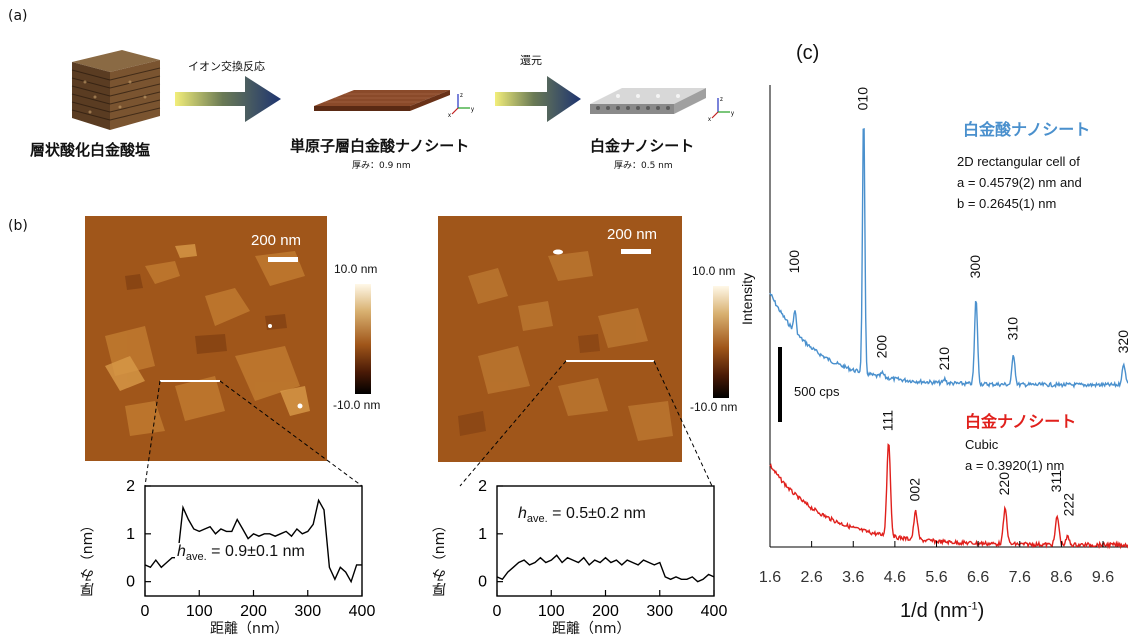 This screenshot has width=1128, height=638. Describe the element at coordinates (1013, 329) in the screenshot. I see `blue-peak-label: 310` at that location.